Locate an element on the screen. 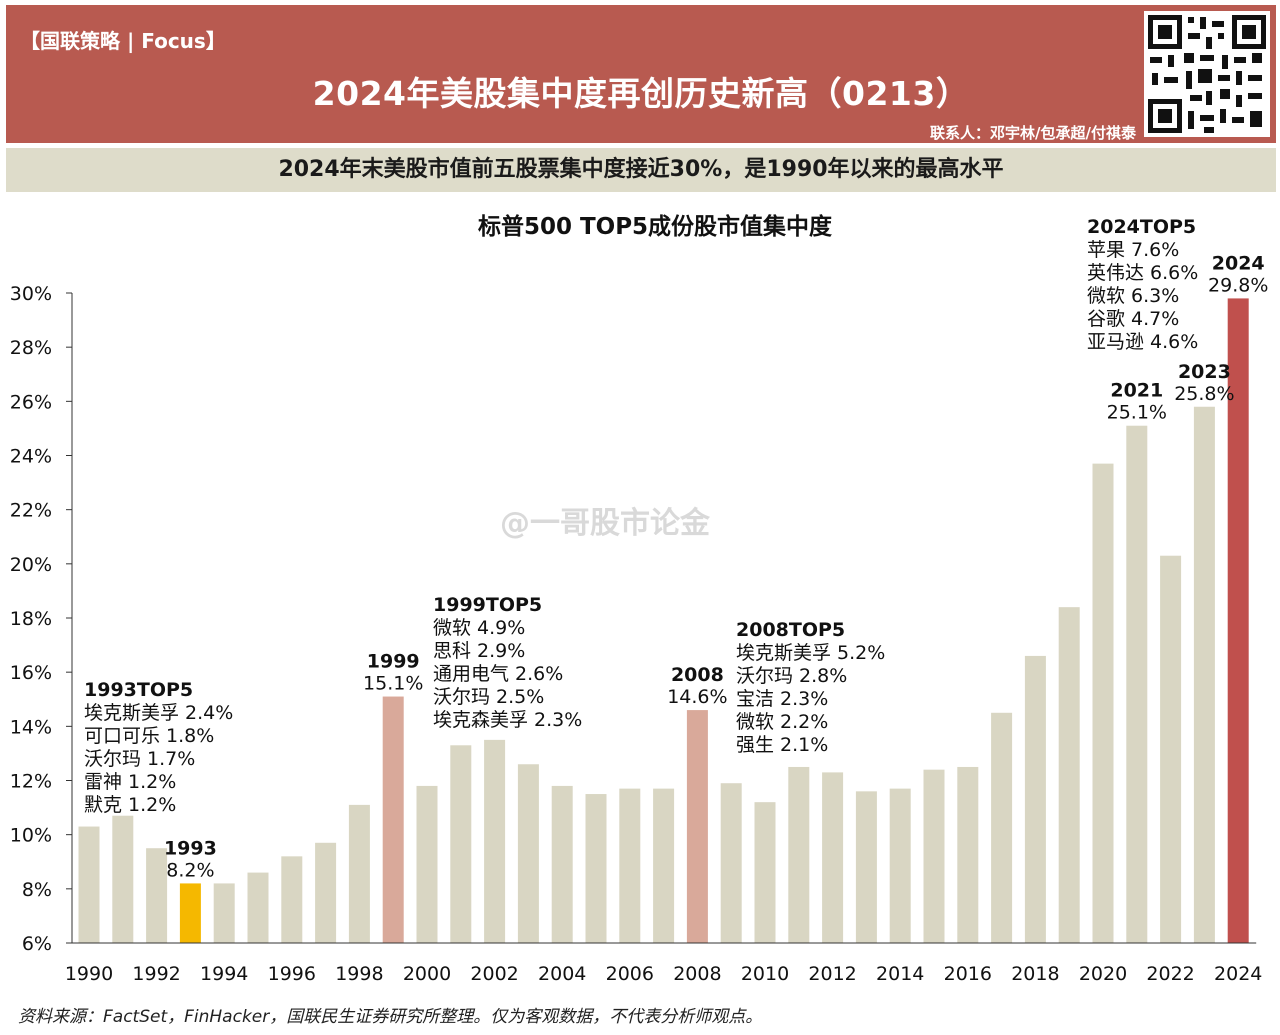 The height and width of the screenshot is (1035, 1280). value-label-year-2008: 2008 is located at coordinates (697, 675).